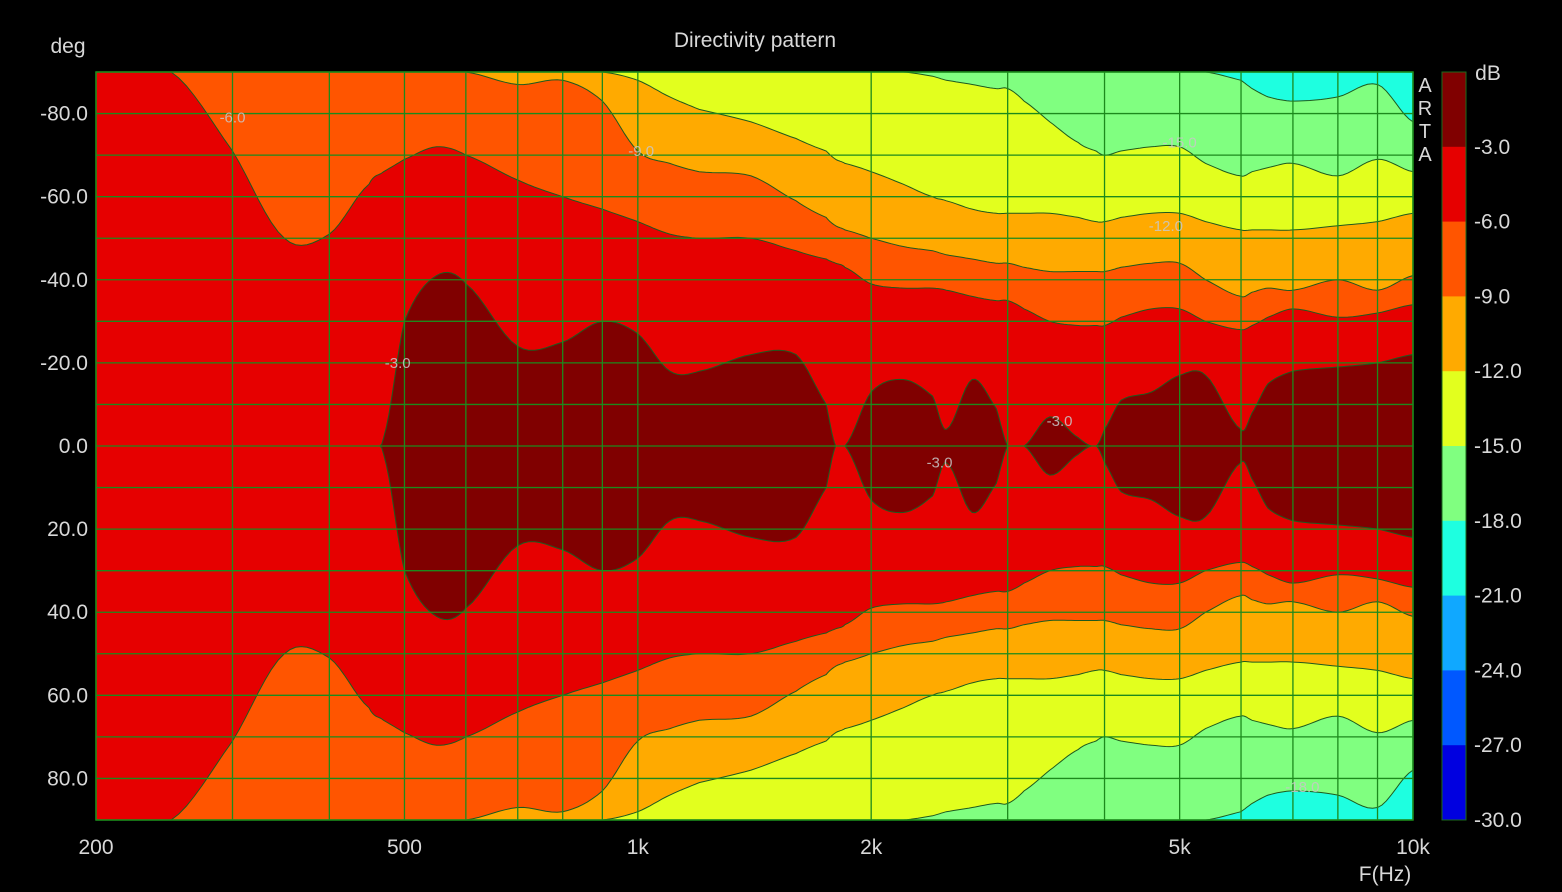 The width and height of the screenshot is (1562, 892). What do you see at coordinates (1302, 787) in the screenshot?
I see `contour-label: -18.0` at bounding box center [1302, 787].